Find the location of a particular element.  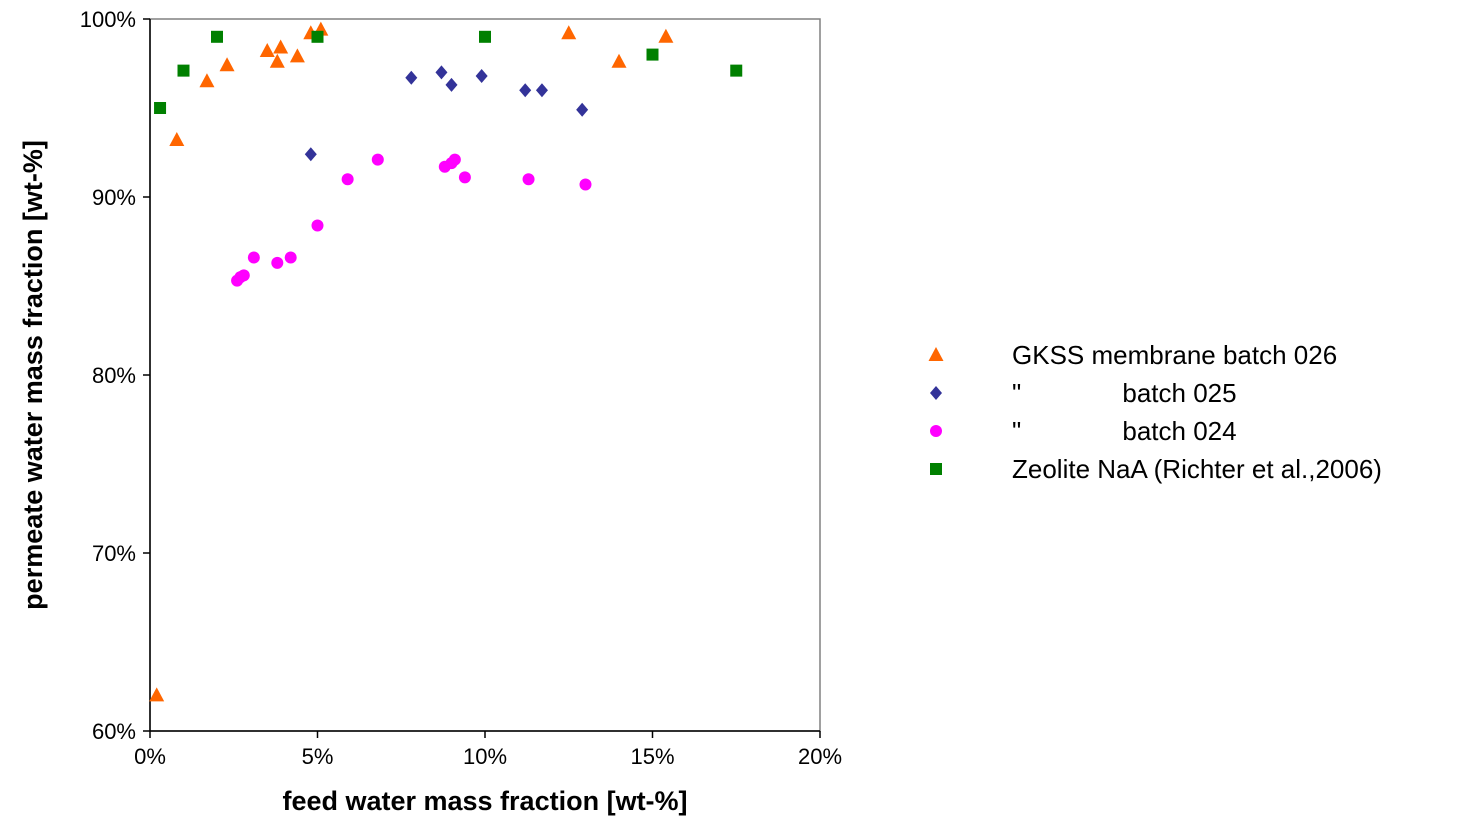

y-tick-label: 80% is located at coordinates (114, 375).